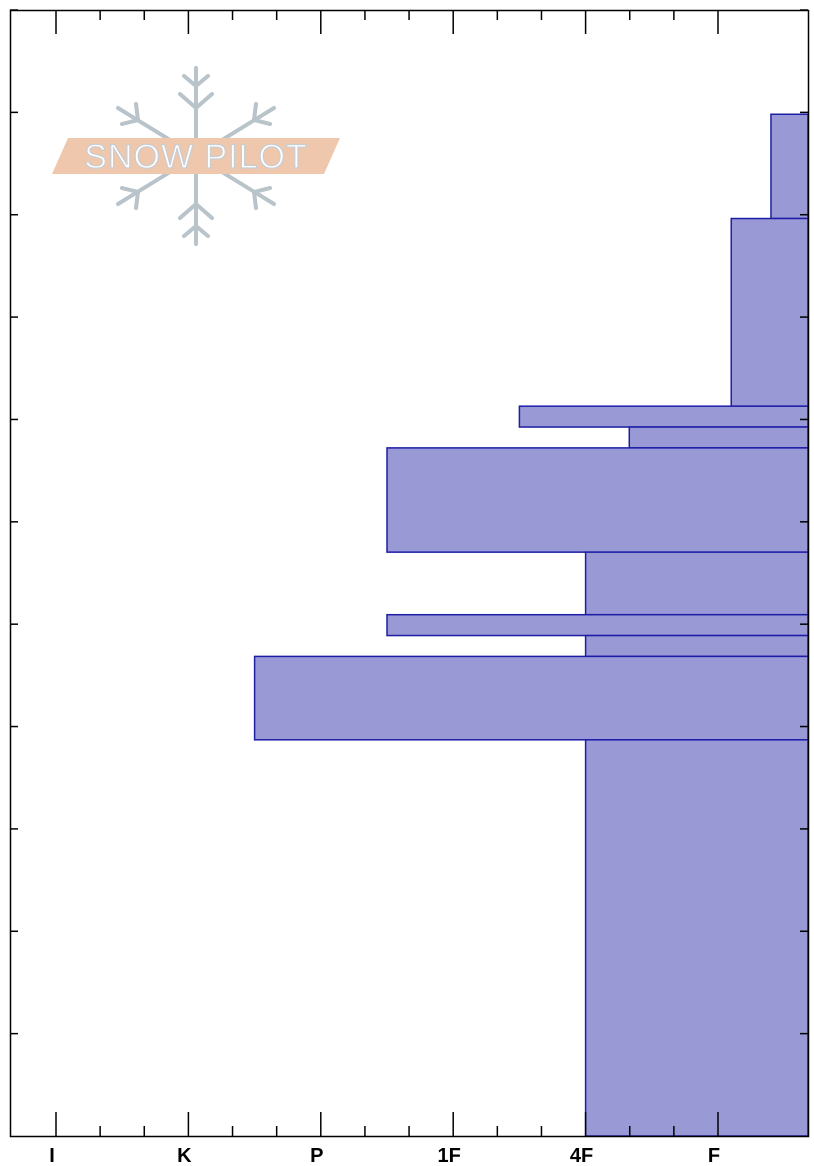 The height and width of the screenshot is (1166, 814). What do you see at coordinates (449, 1155) in the screenshot?
I see `x-tick-label: 1F` at bounding box center [449, 1155].